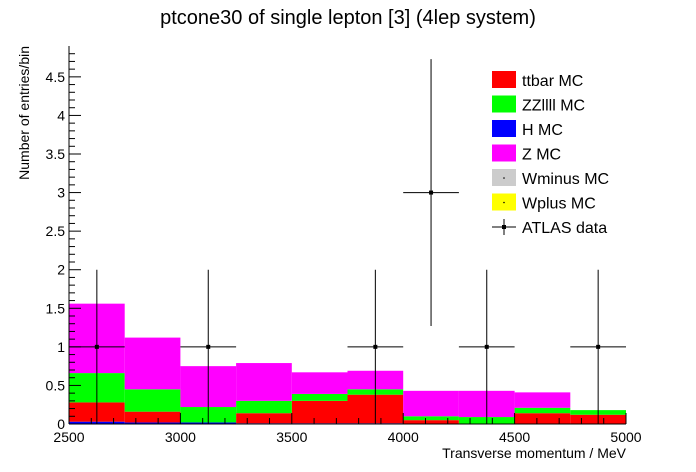 This screenshot has height=472, width=696. I want to click on y-tick-label: 3.5, so click(56, 154).